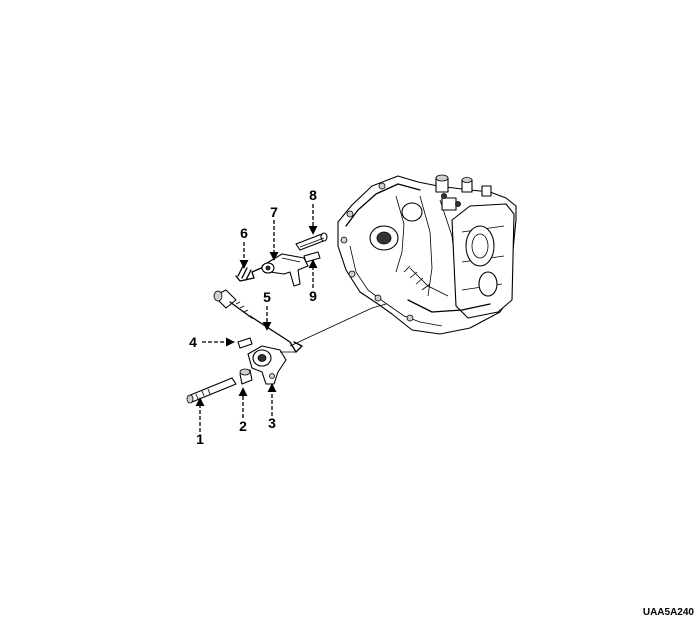 This screenshot has height=626, width=700. Describe the element at coordinates (200, 439) in the screenshot. I see `callout-1: 1` at that location.